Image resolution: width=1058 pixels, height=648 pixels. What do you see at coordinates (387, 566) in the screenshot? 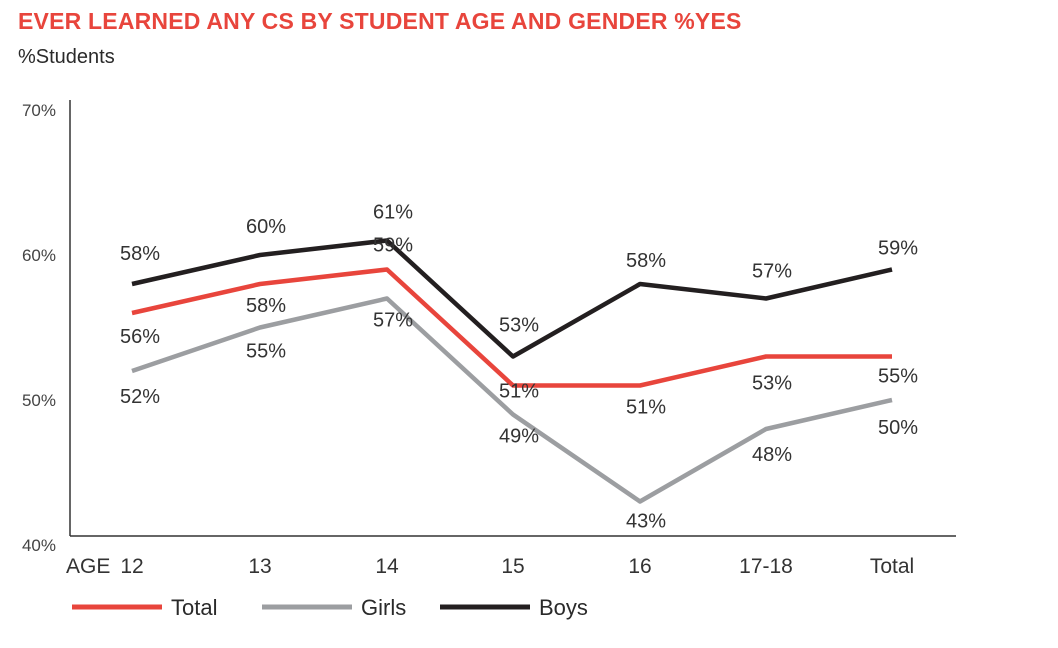
I see `x-tick-label: 14` at bounding box center [387, 566].